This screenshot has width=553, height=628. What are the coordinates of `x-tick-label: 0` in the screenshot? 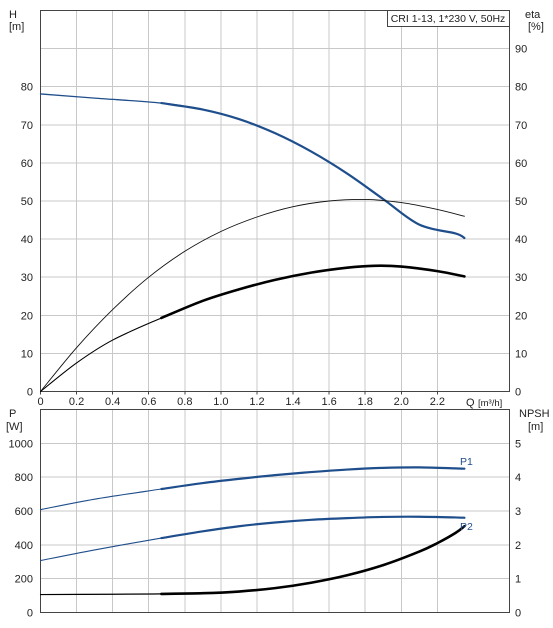 It's located at (40, 402).